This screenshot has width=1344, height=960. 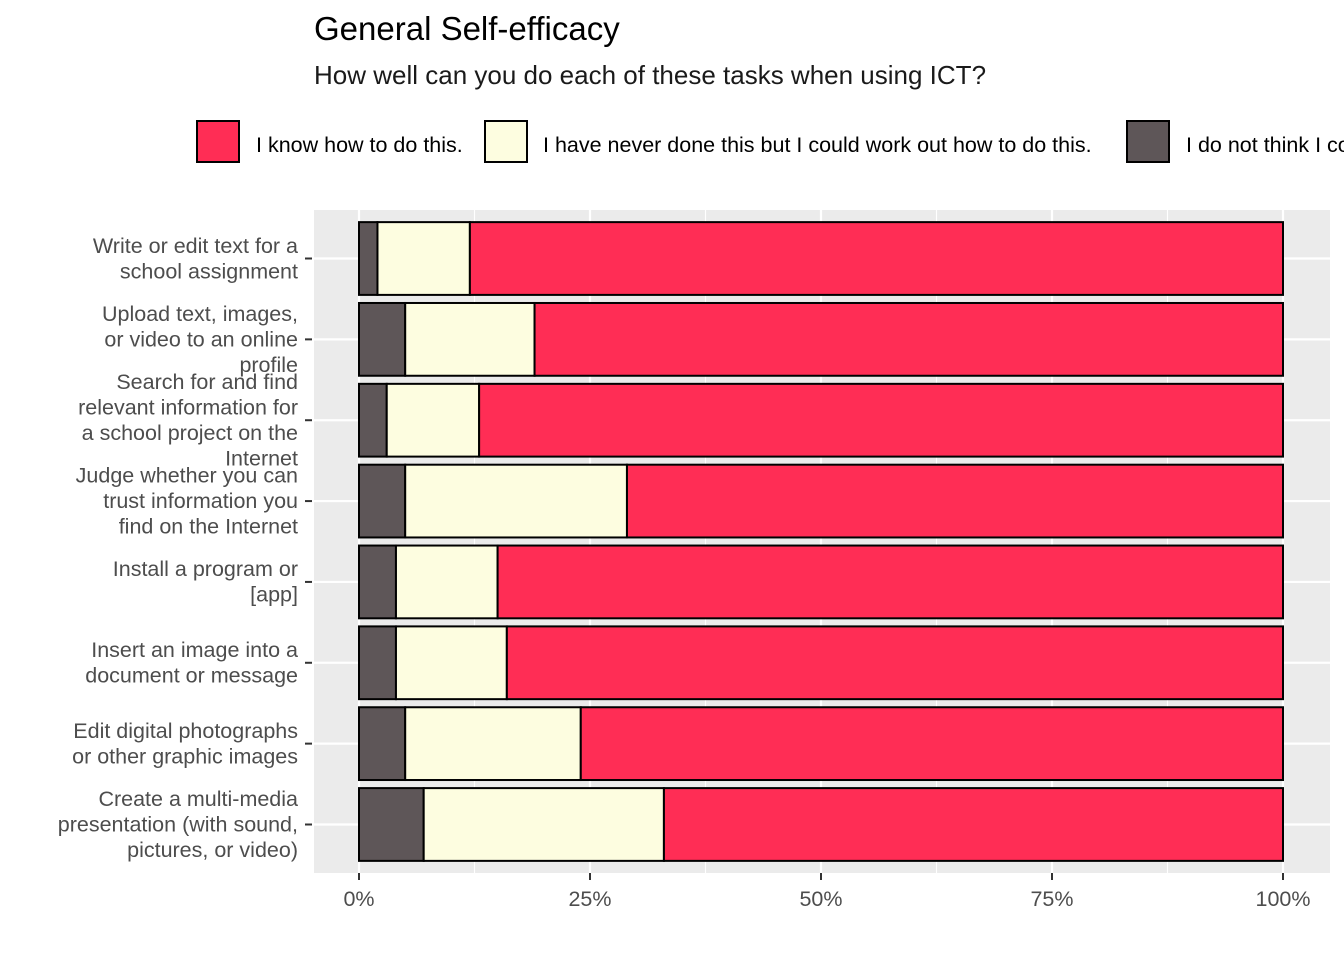 What do you see at coordinates (178, 824) in the screenshot?
I see `y-tick-label: presentation (with sound,` at bounding box center [178, 824].